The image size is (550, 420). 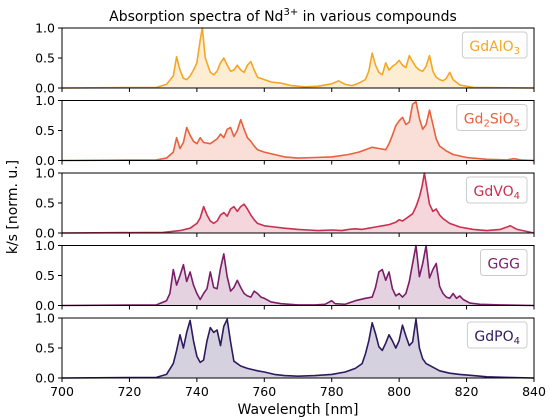 I want to click on x-tick-label: 840, so click(x=534, y=391).